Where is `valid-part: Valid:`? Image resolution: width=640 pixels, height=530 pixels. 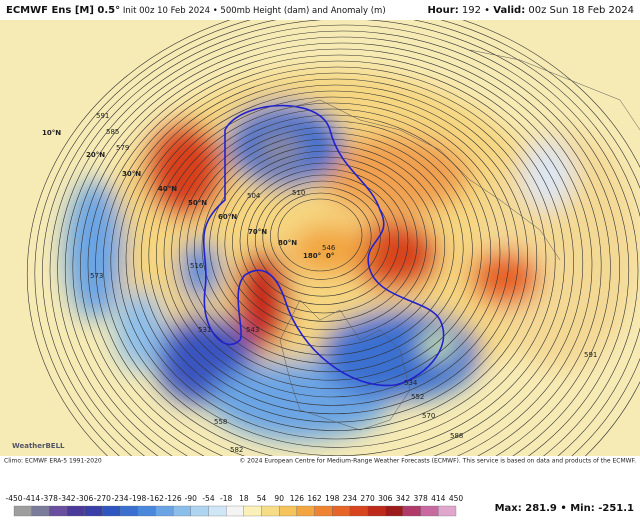
valid-part: Valid: is located at coordinates (509, 10).